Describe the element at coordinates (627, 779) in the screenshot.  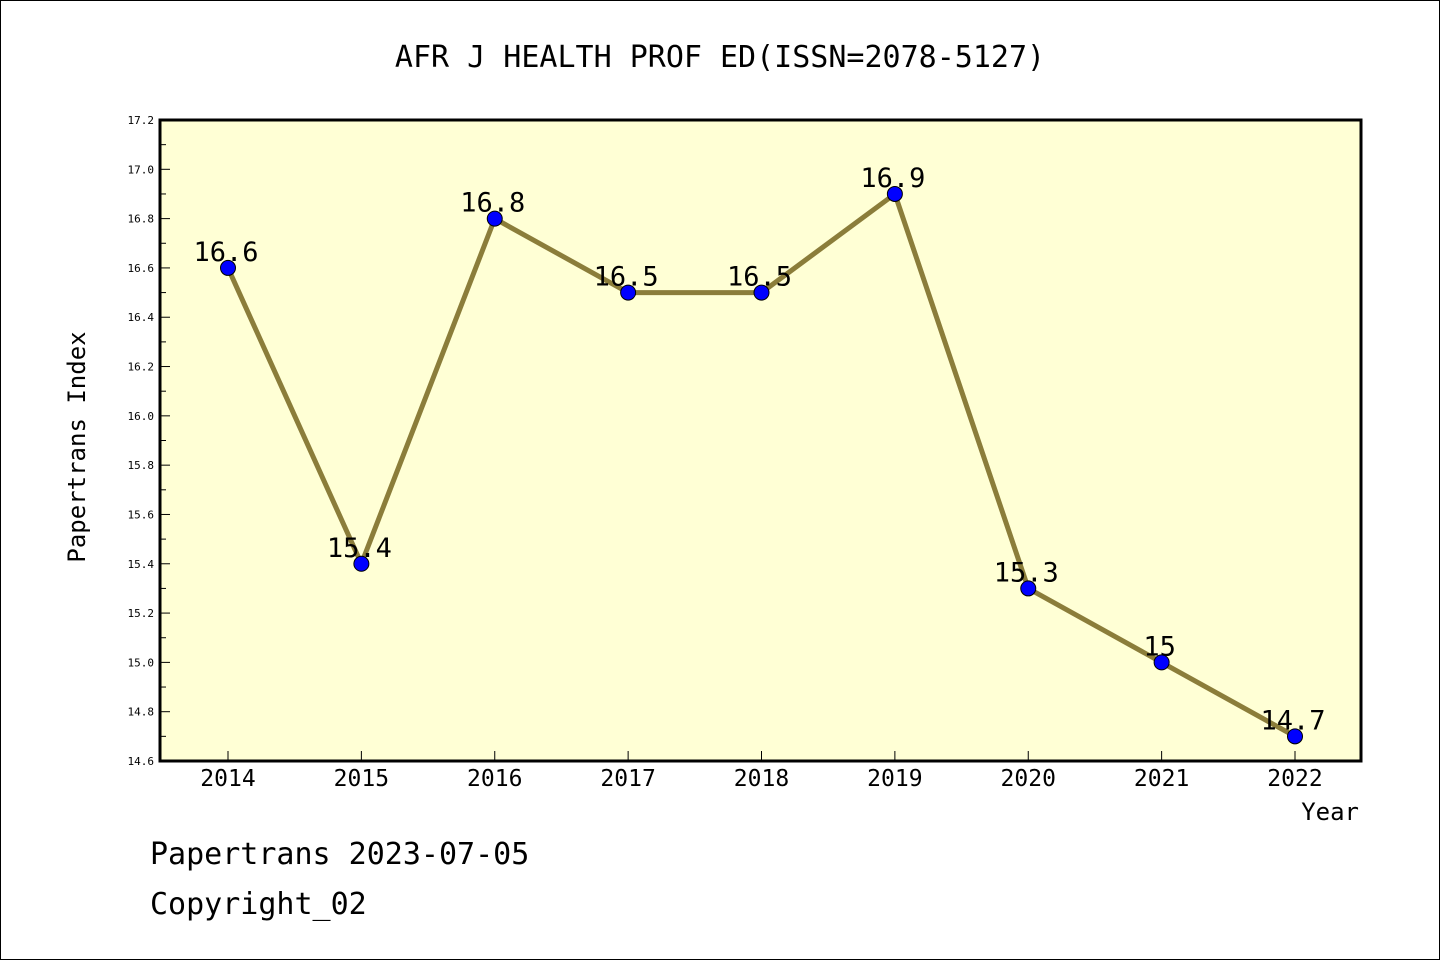
I see `x-tick-label: 2017` at that location.